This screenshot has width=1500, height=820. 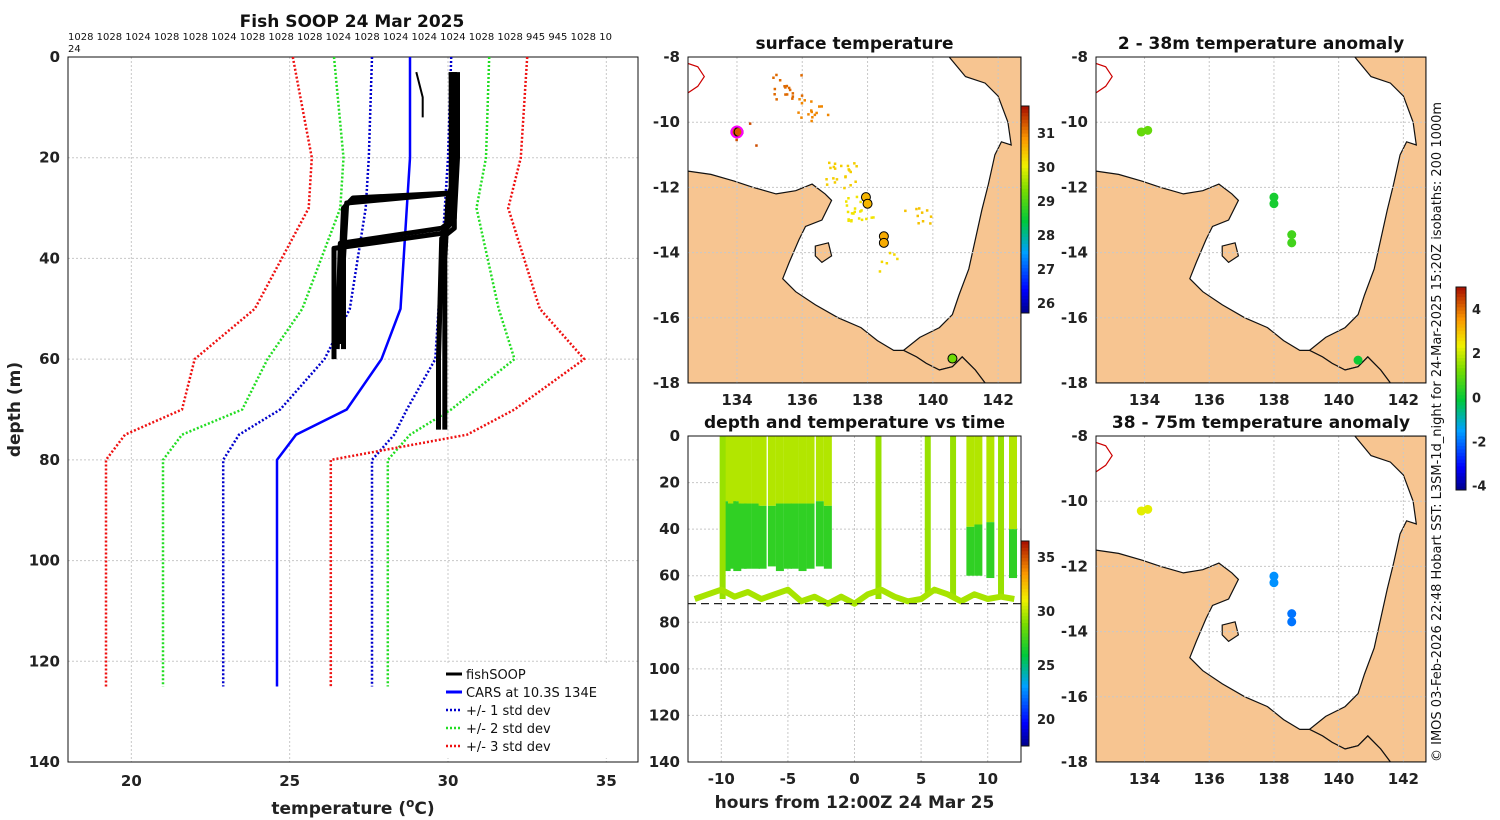 I want to click on map-y-tick: -18, so click(x=666, y=383).